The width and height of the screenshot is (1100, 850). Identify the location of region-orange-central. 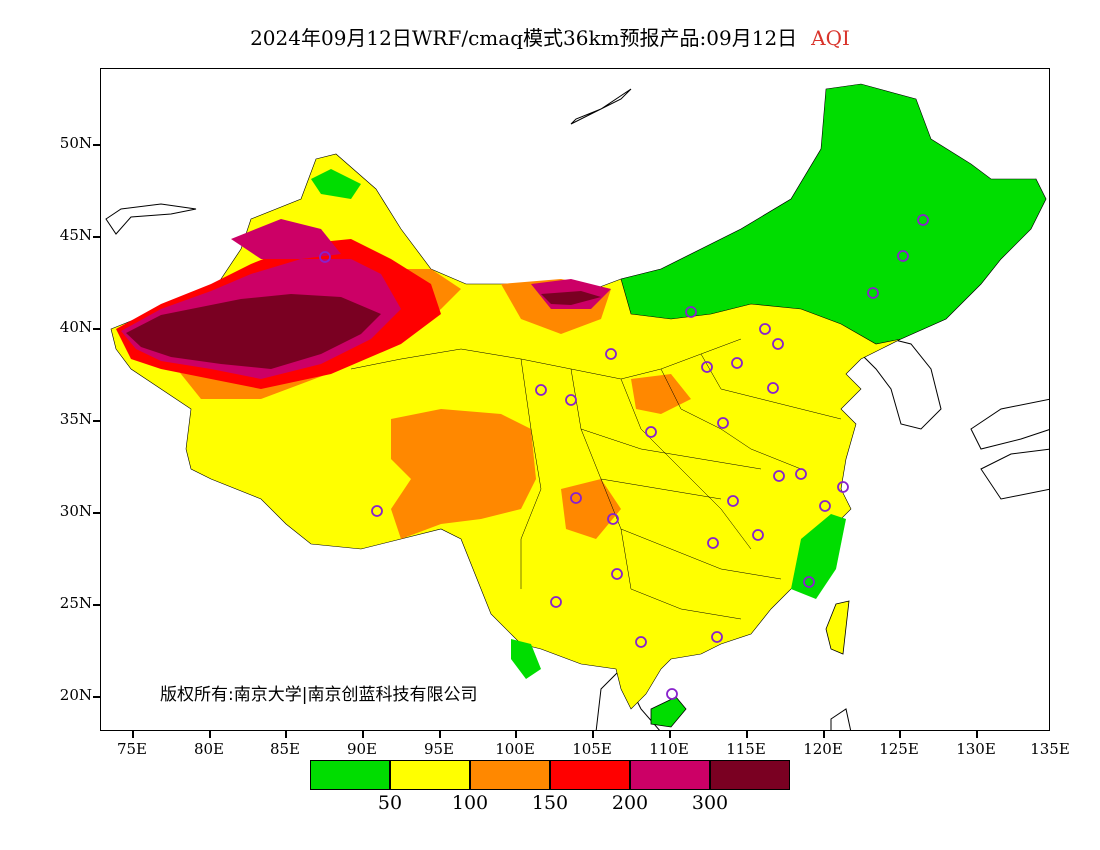
(661, 394).